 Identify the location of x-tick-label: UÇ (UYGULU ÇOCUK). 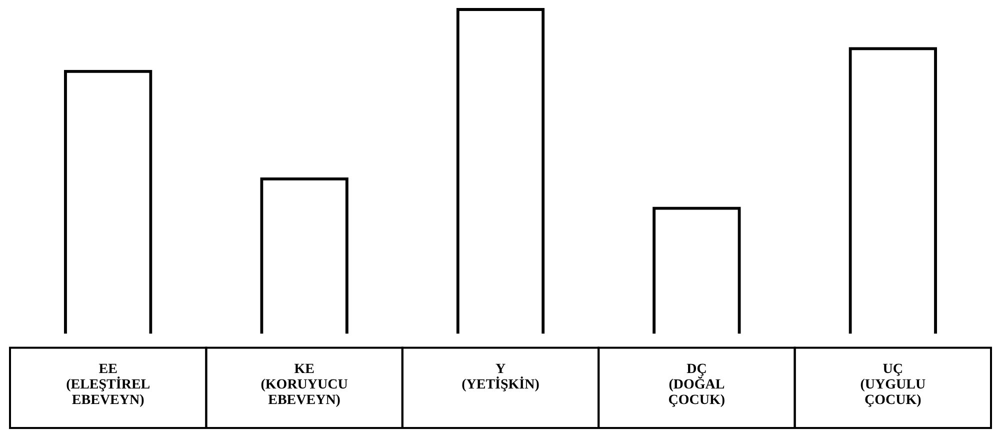
(893, 385).